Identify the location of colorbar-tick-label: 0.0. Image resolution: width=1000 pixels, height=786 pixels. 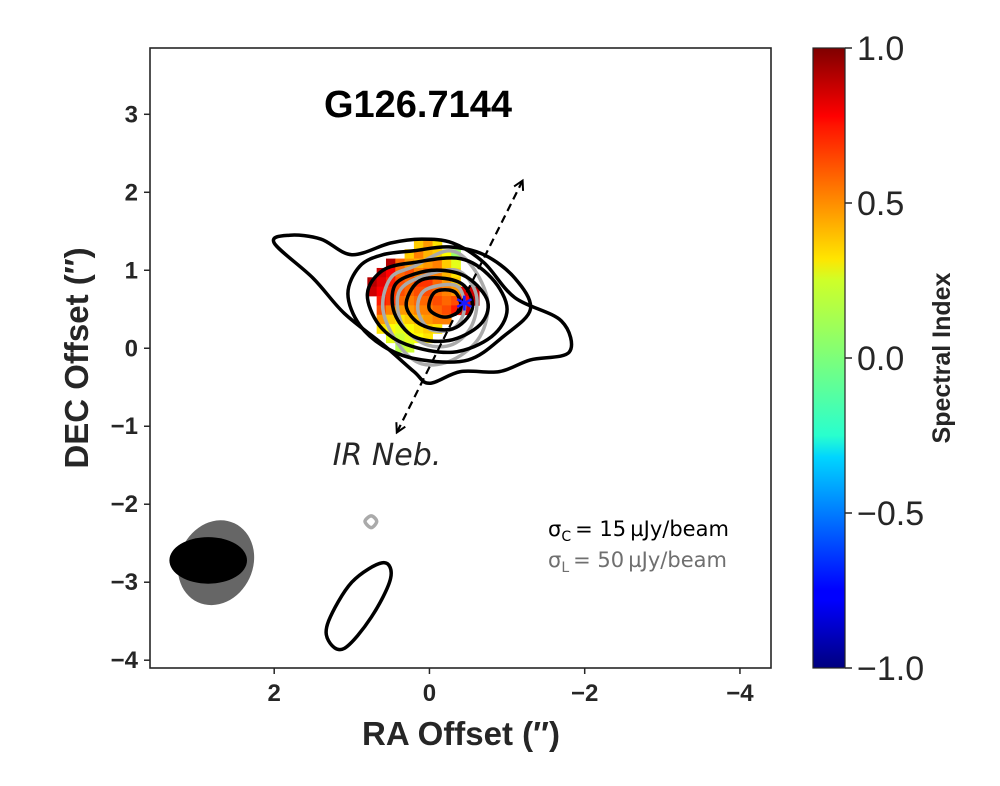
(880, 359).